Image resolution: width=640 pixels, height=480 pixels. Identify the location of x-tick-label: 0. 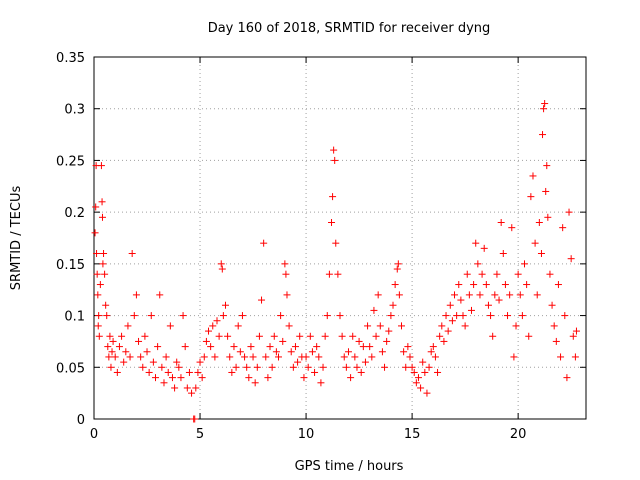
(94, 434).